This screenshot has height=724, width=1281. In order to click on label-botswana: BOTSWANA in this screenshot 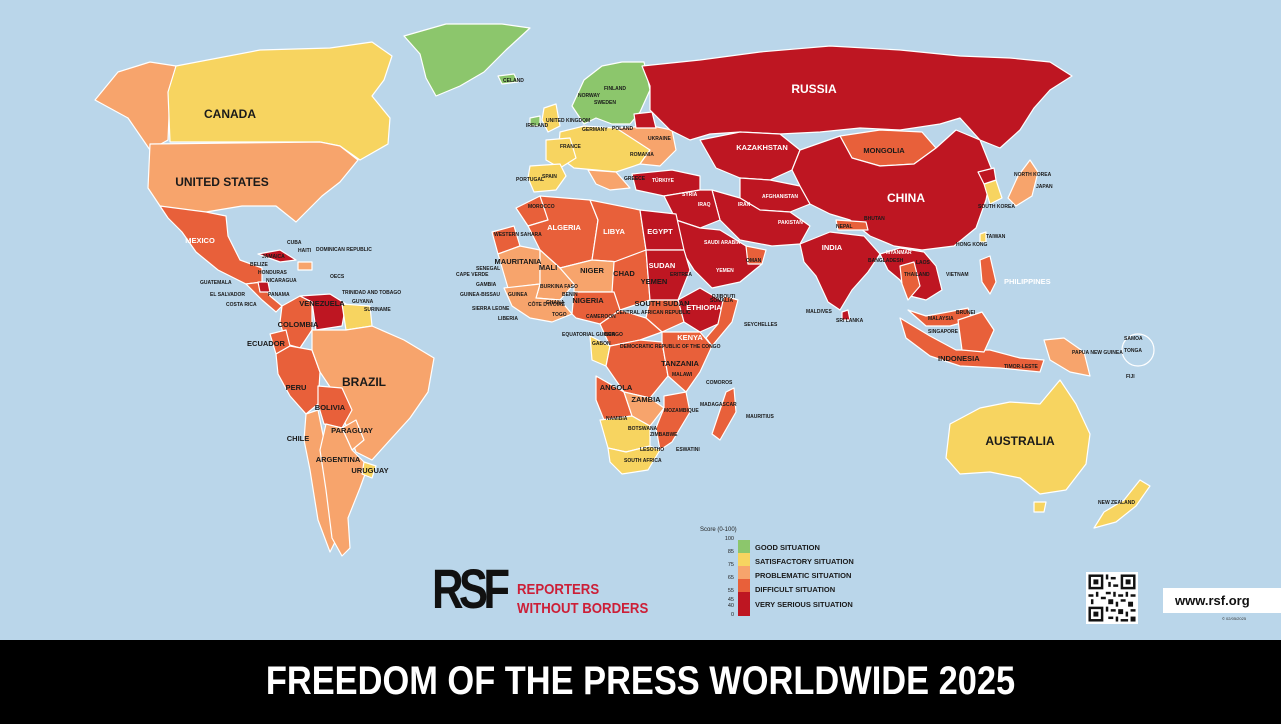, I will do `click(643, 429)`.